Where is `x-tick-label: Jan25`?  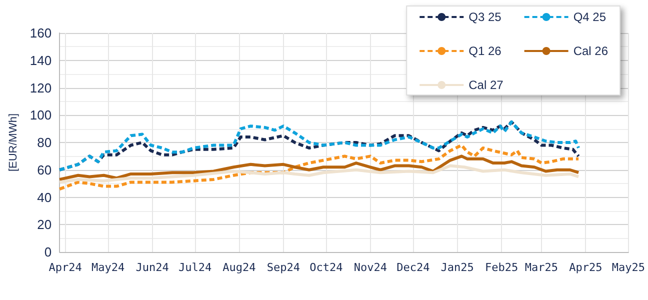 x-tick-label: Jan25 is located at coordinates (457, 267).